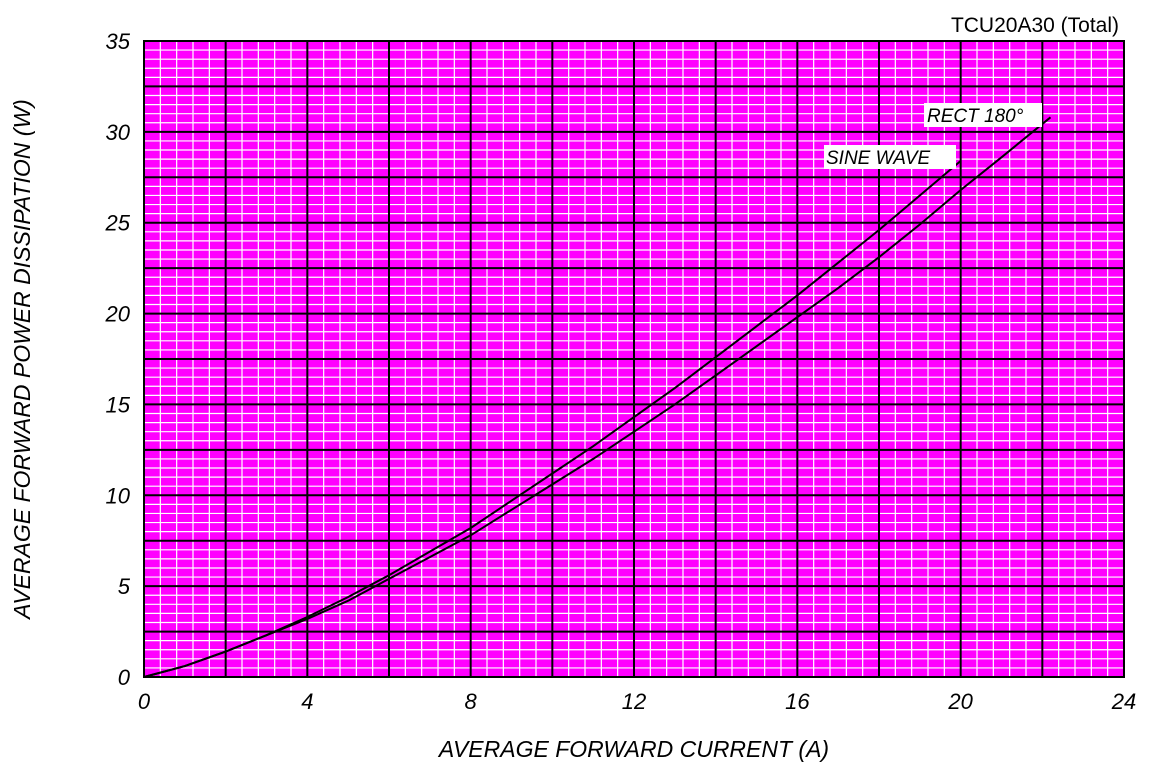 This screenshot has width=1157, height=764. I want to click on sine-wave-label-box, so click(890, 157).